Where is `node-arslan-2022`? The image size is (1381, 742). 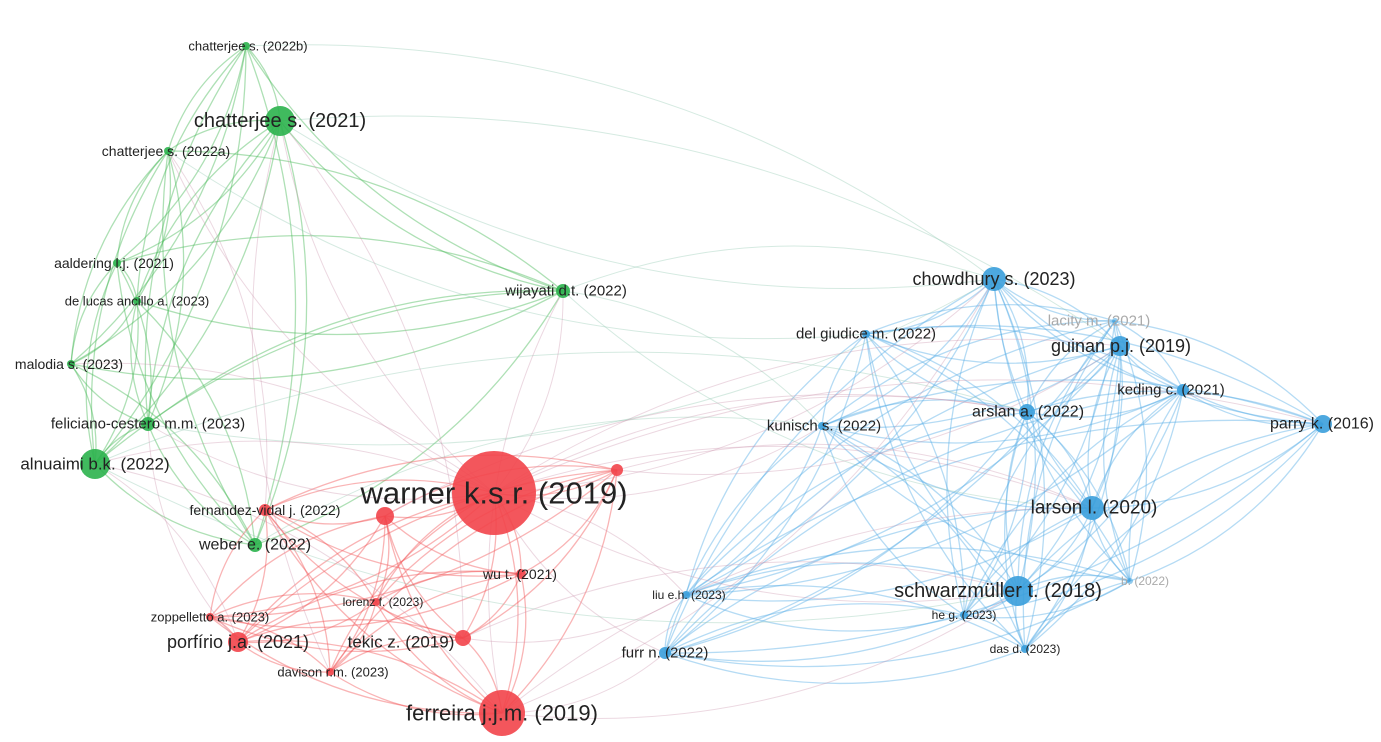 node-arslan-2022 is located at coordinates (1027, 412).